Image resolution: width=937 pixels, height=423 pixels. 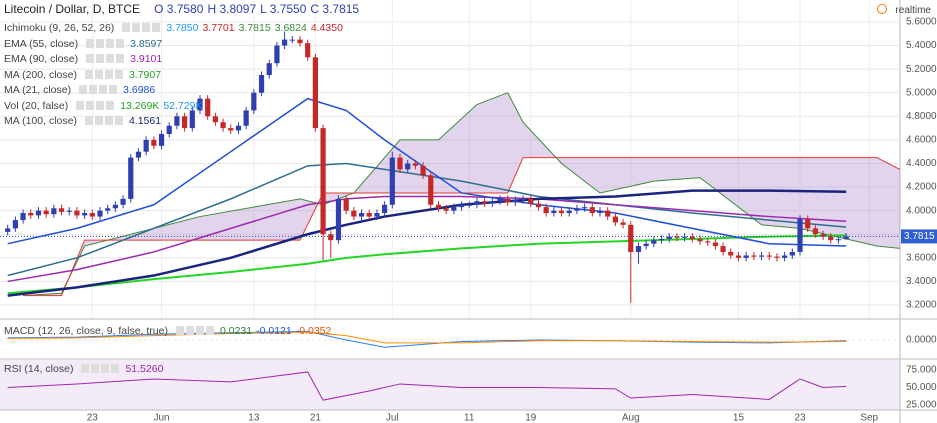 What do you see at coordinates (85, 44) in the screenshot?
I see `legend-row: EMA (55, close) 3.8597` at bounding box center [85, 44].